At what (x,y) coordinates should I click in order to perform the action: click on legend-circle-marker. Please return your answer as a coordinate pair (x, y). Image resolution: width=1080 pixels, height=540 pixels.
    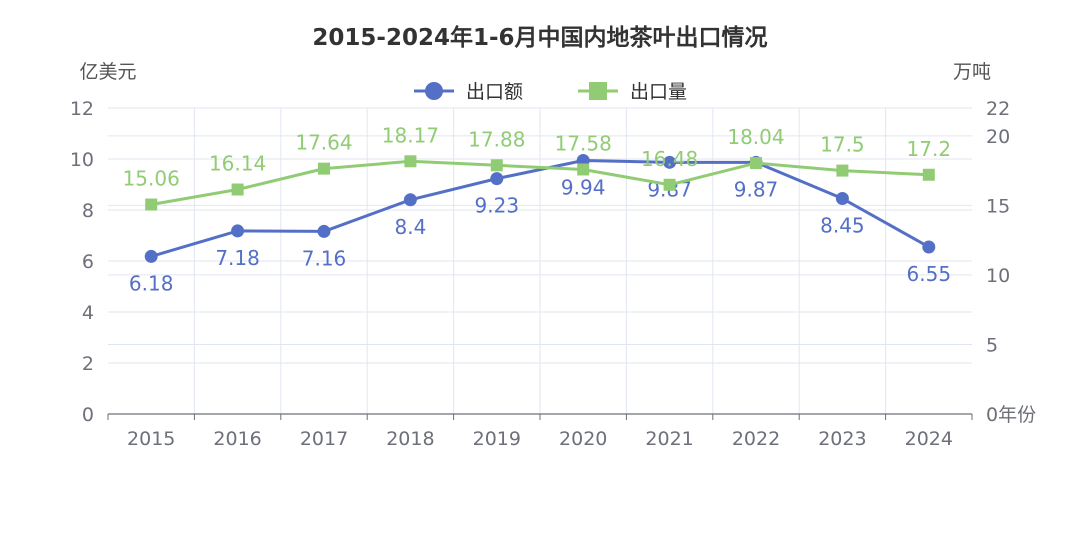
    Looking at the image, I should click on (434, 91).